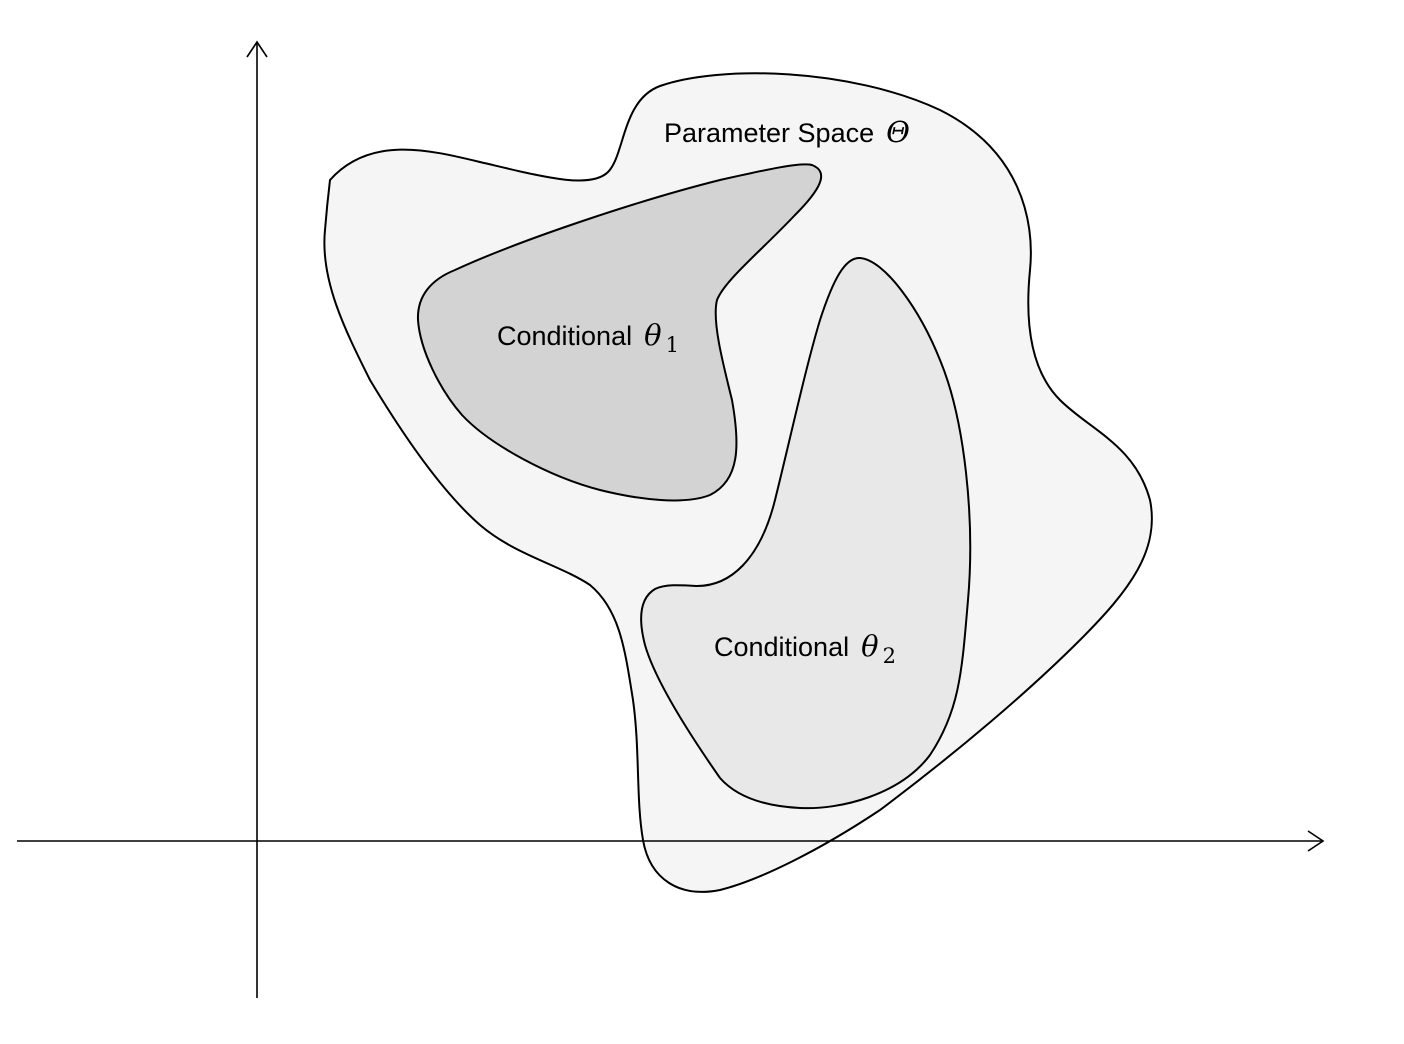  Describe the element at coordinates (787, 132) in the screenshot. I see `parameter-space-label: Parameter Space Θ` at that location.